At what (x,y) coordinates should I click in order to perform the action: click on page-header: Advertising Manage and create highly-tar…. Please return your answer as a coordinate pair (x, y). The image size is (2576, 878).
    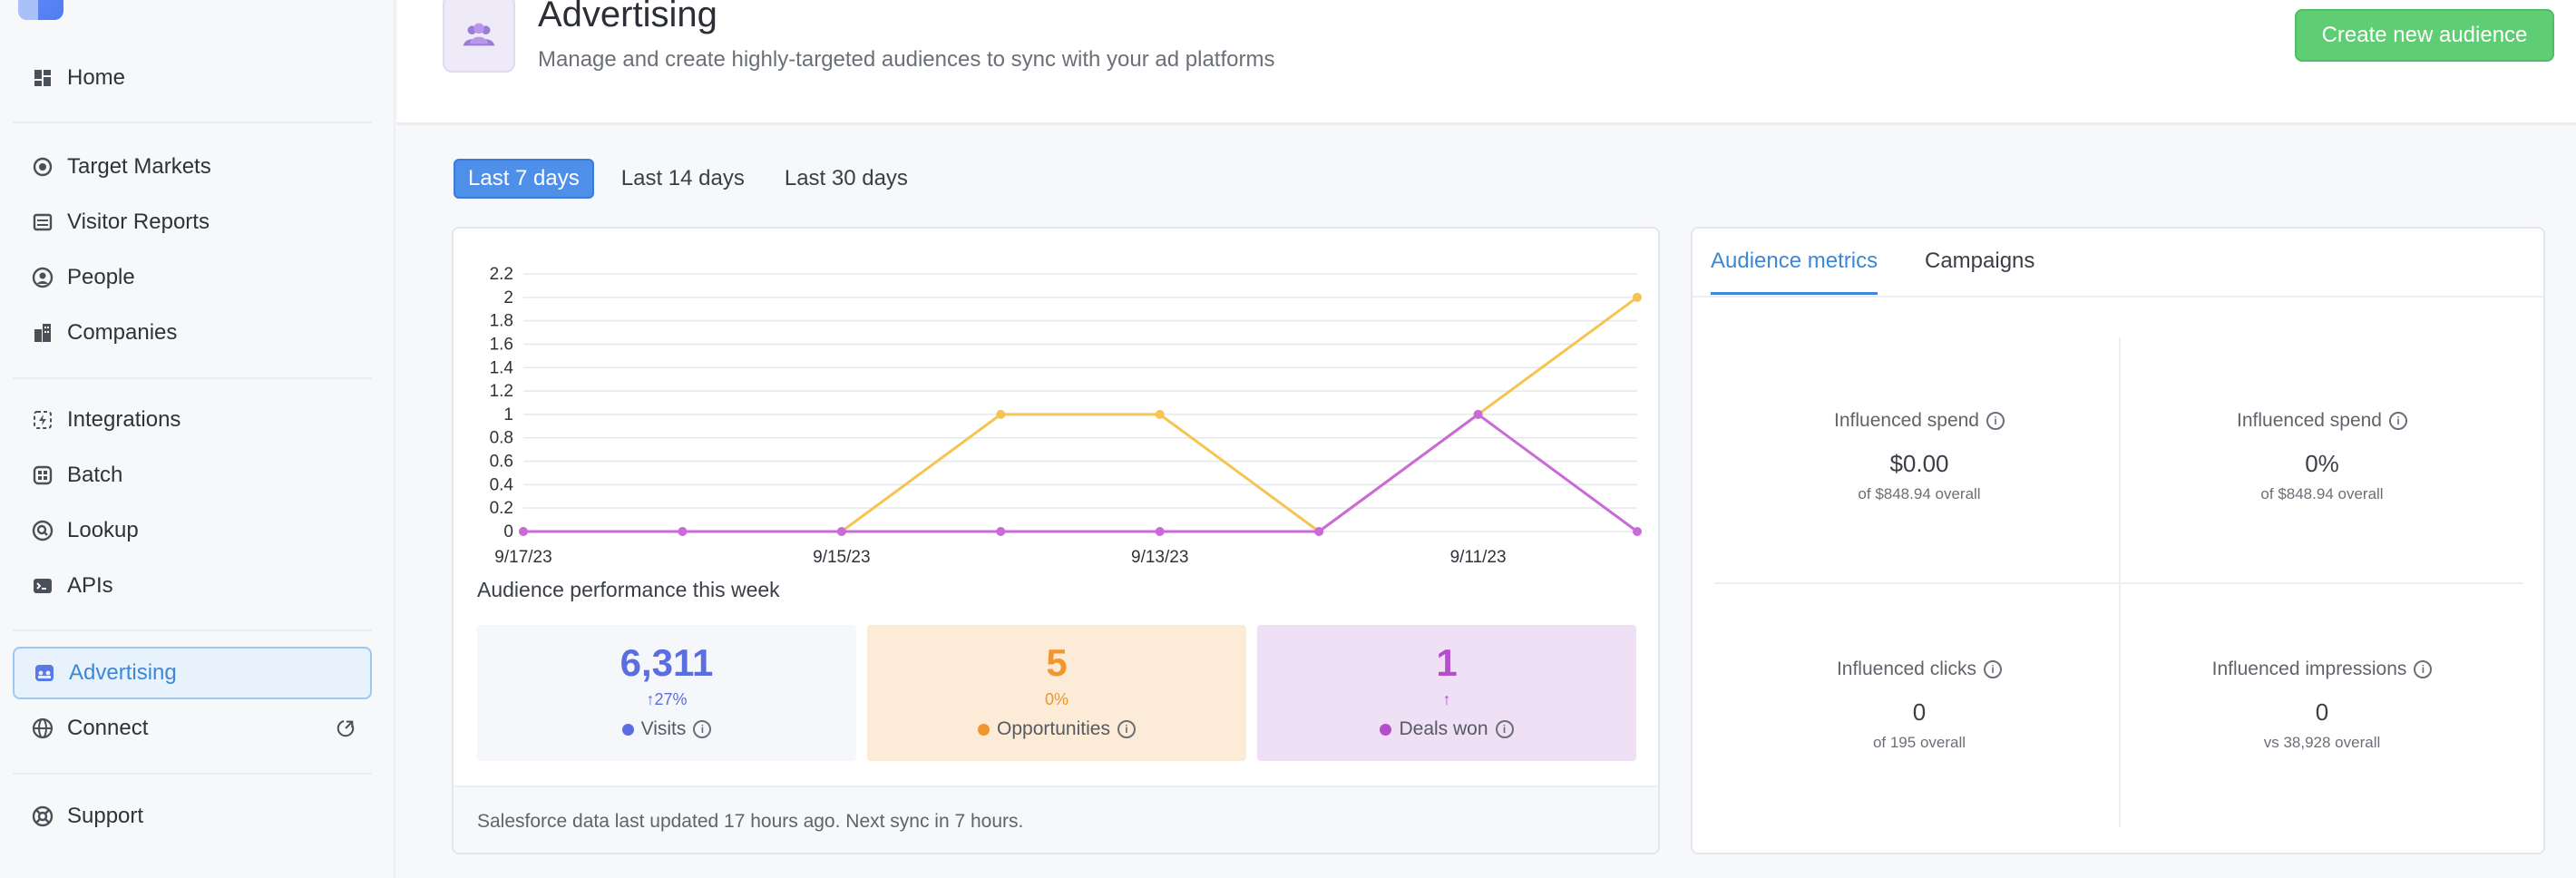
    Looking at the image, I should click on (1486, 62).